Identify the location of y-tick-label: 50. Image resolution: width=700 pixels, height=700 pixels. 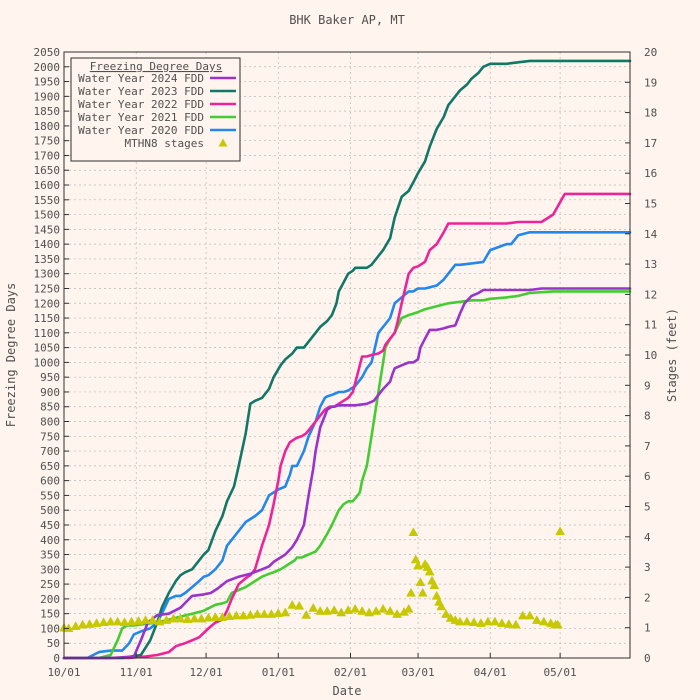
(53, 643).